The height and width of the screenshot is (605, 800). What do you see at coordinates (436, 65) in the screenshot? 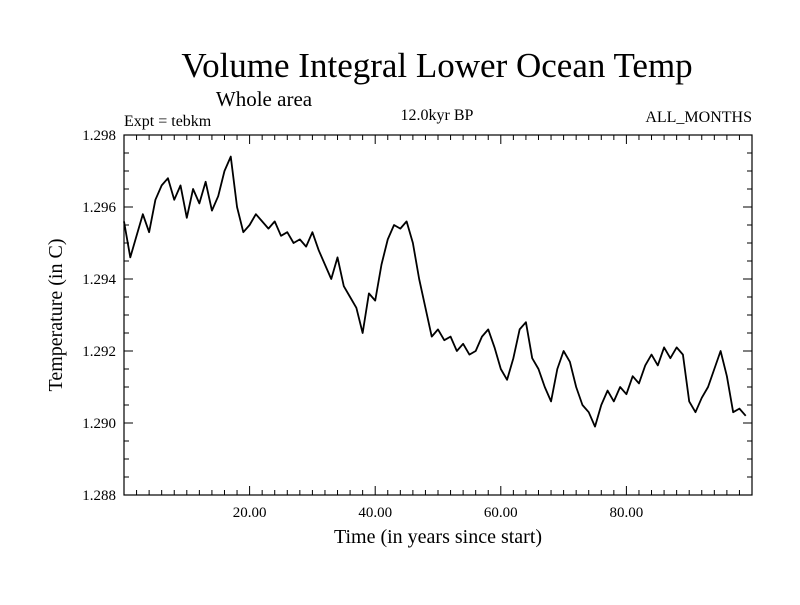
I see `chart-title: Volume Integral Lower Ocean Temp` at bounding box center [436, 65].